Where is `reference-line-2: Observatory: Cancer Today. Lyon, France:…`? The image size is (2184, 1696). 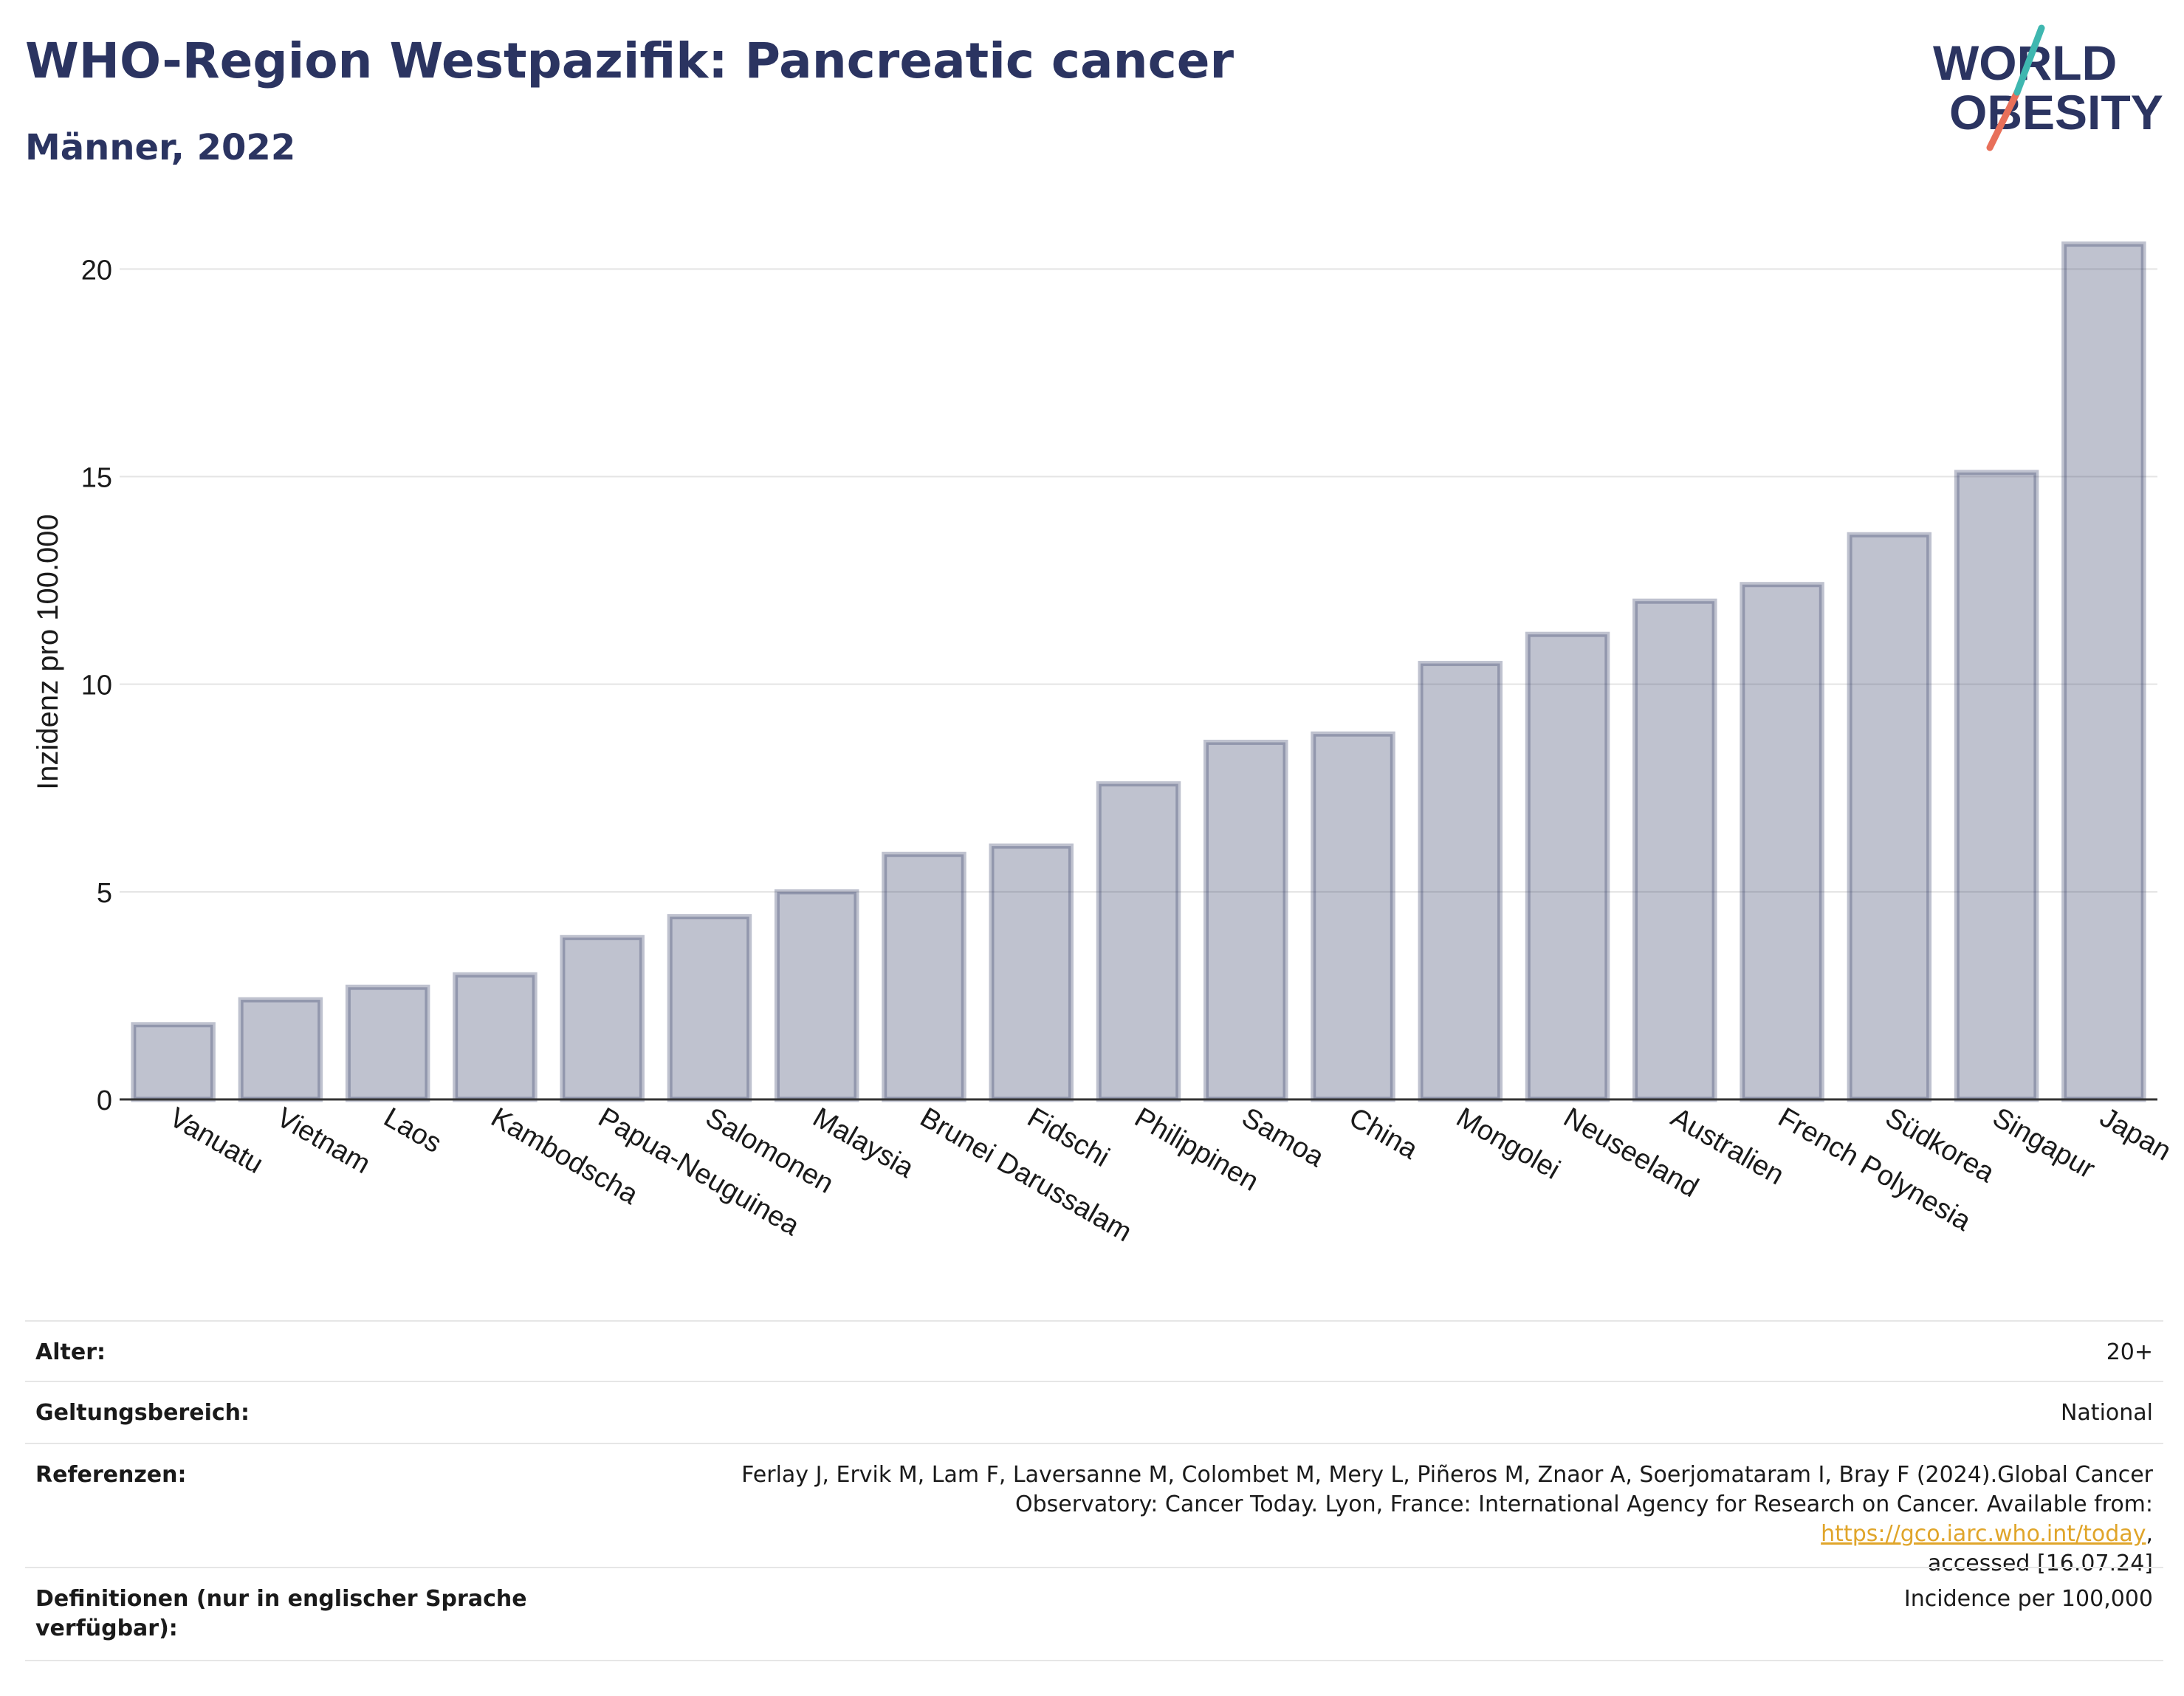
reference-line-2: Observatory: Cancer Today. Lyon, France:… is located at coordinates (1415, 1519).